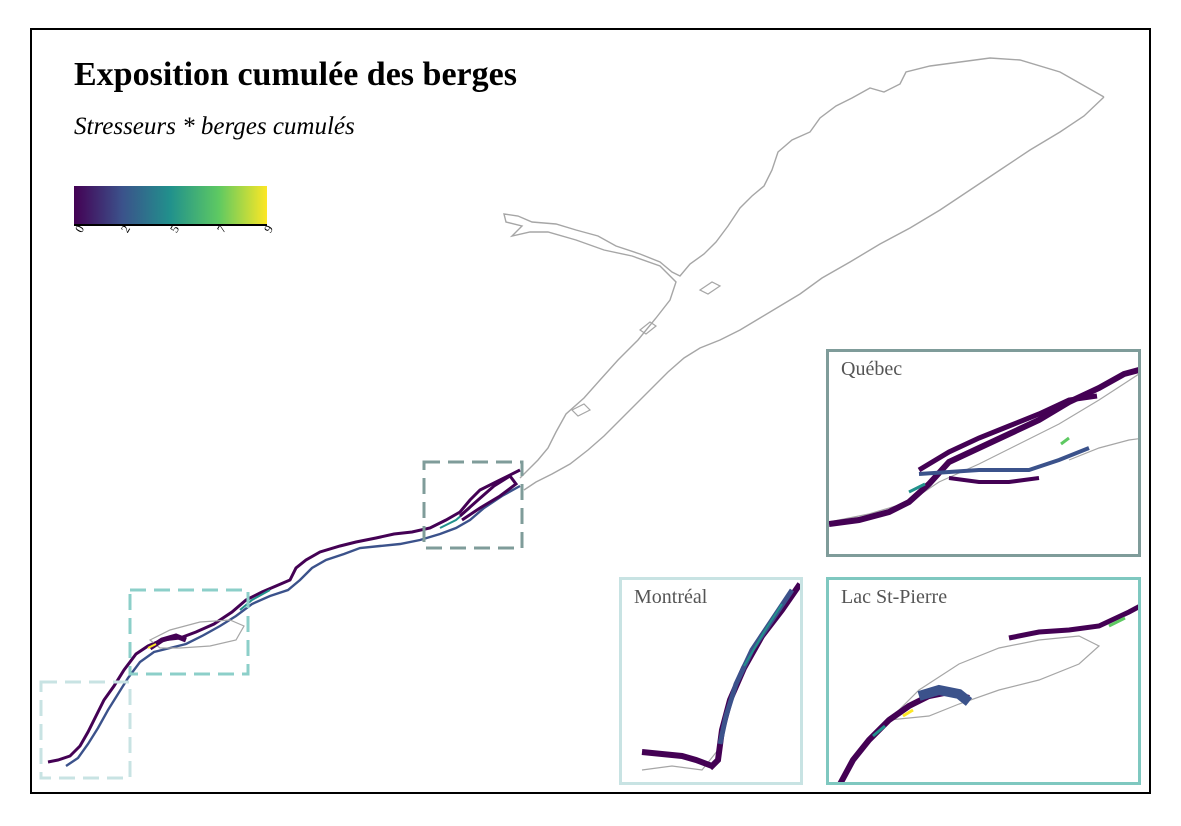 The height and width of the screenshot is (826, 1181). Describe the element at coordinates (720, 676) in the screenshot. I see `inset-montreal-map` at that location.